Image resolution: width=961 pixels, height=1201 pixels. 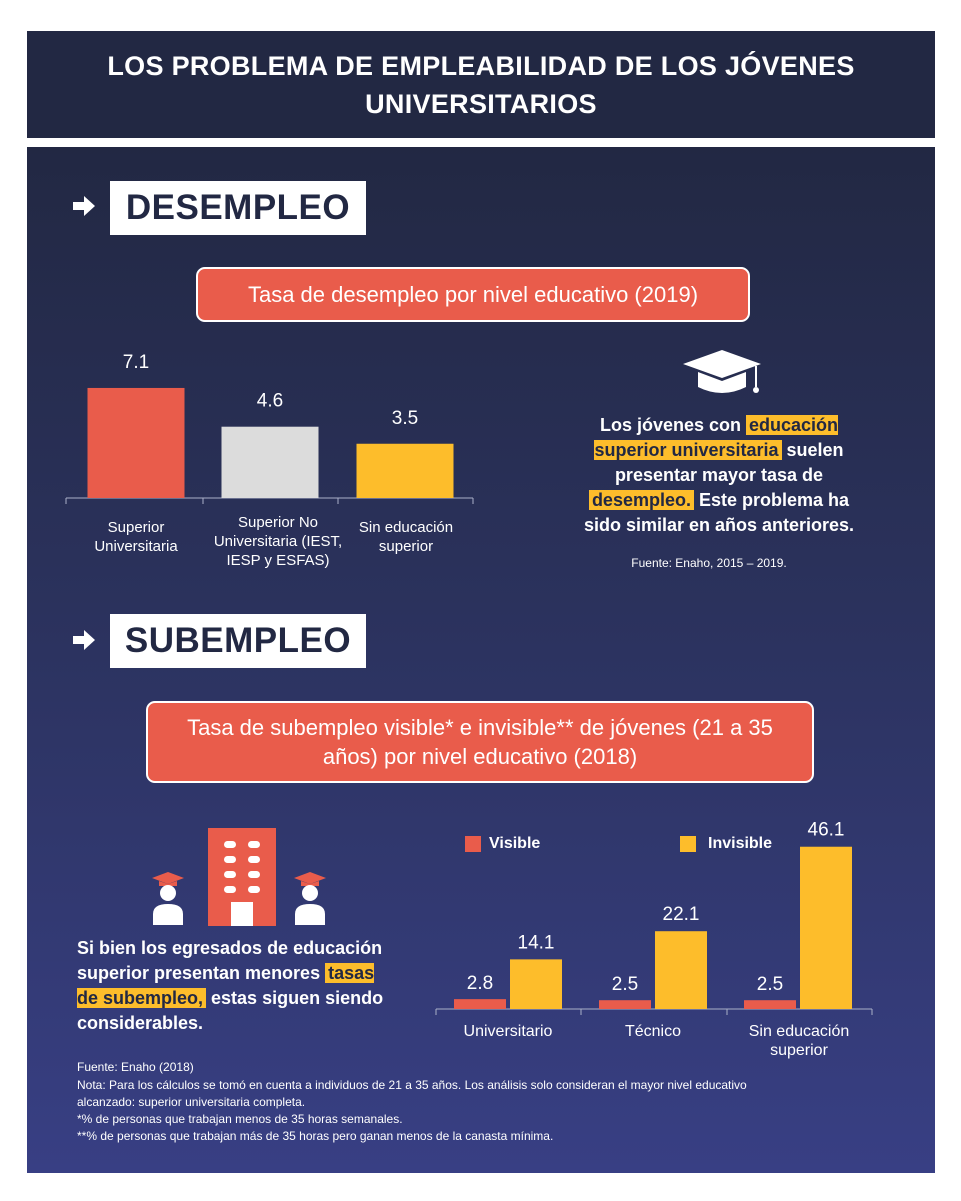 What do you see at coordinates (508, 1031) in the screenshot?
I see `category-label: Universitario` at bounding box center [508, 1031].